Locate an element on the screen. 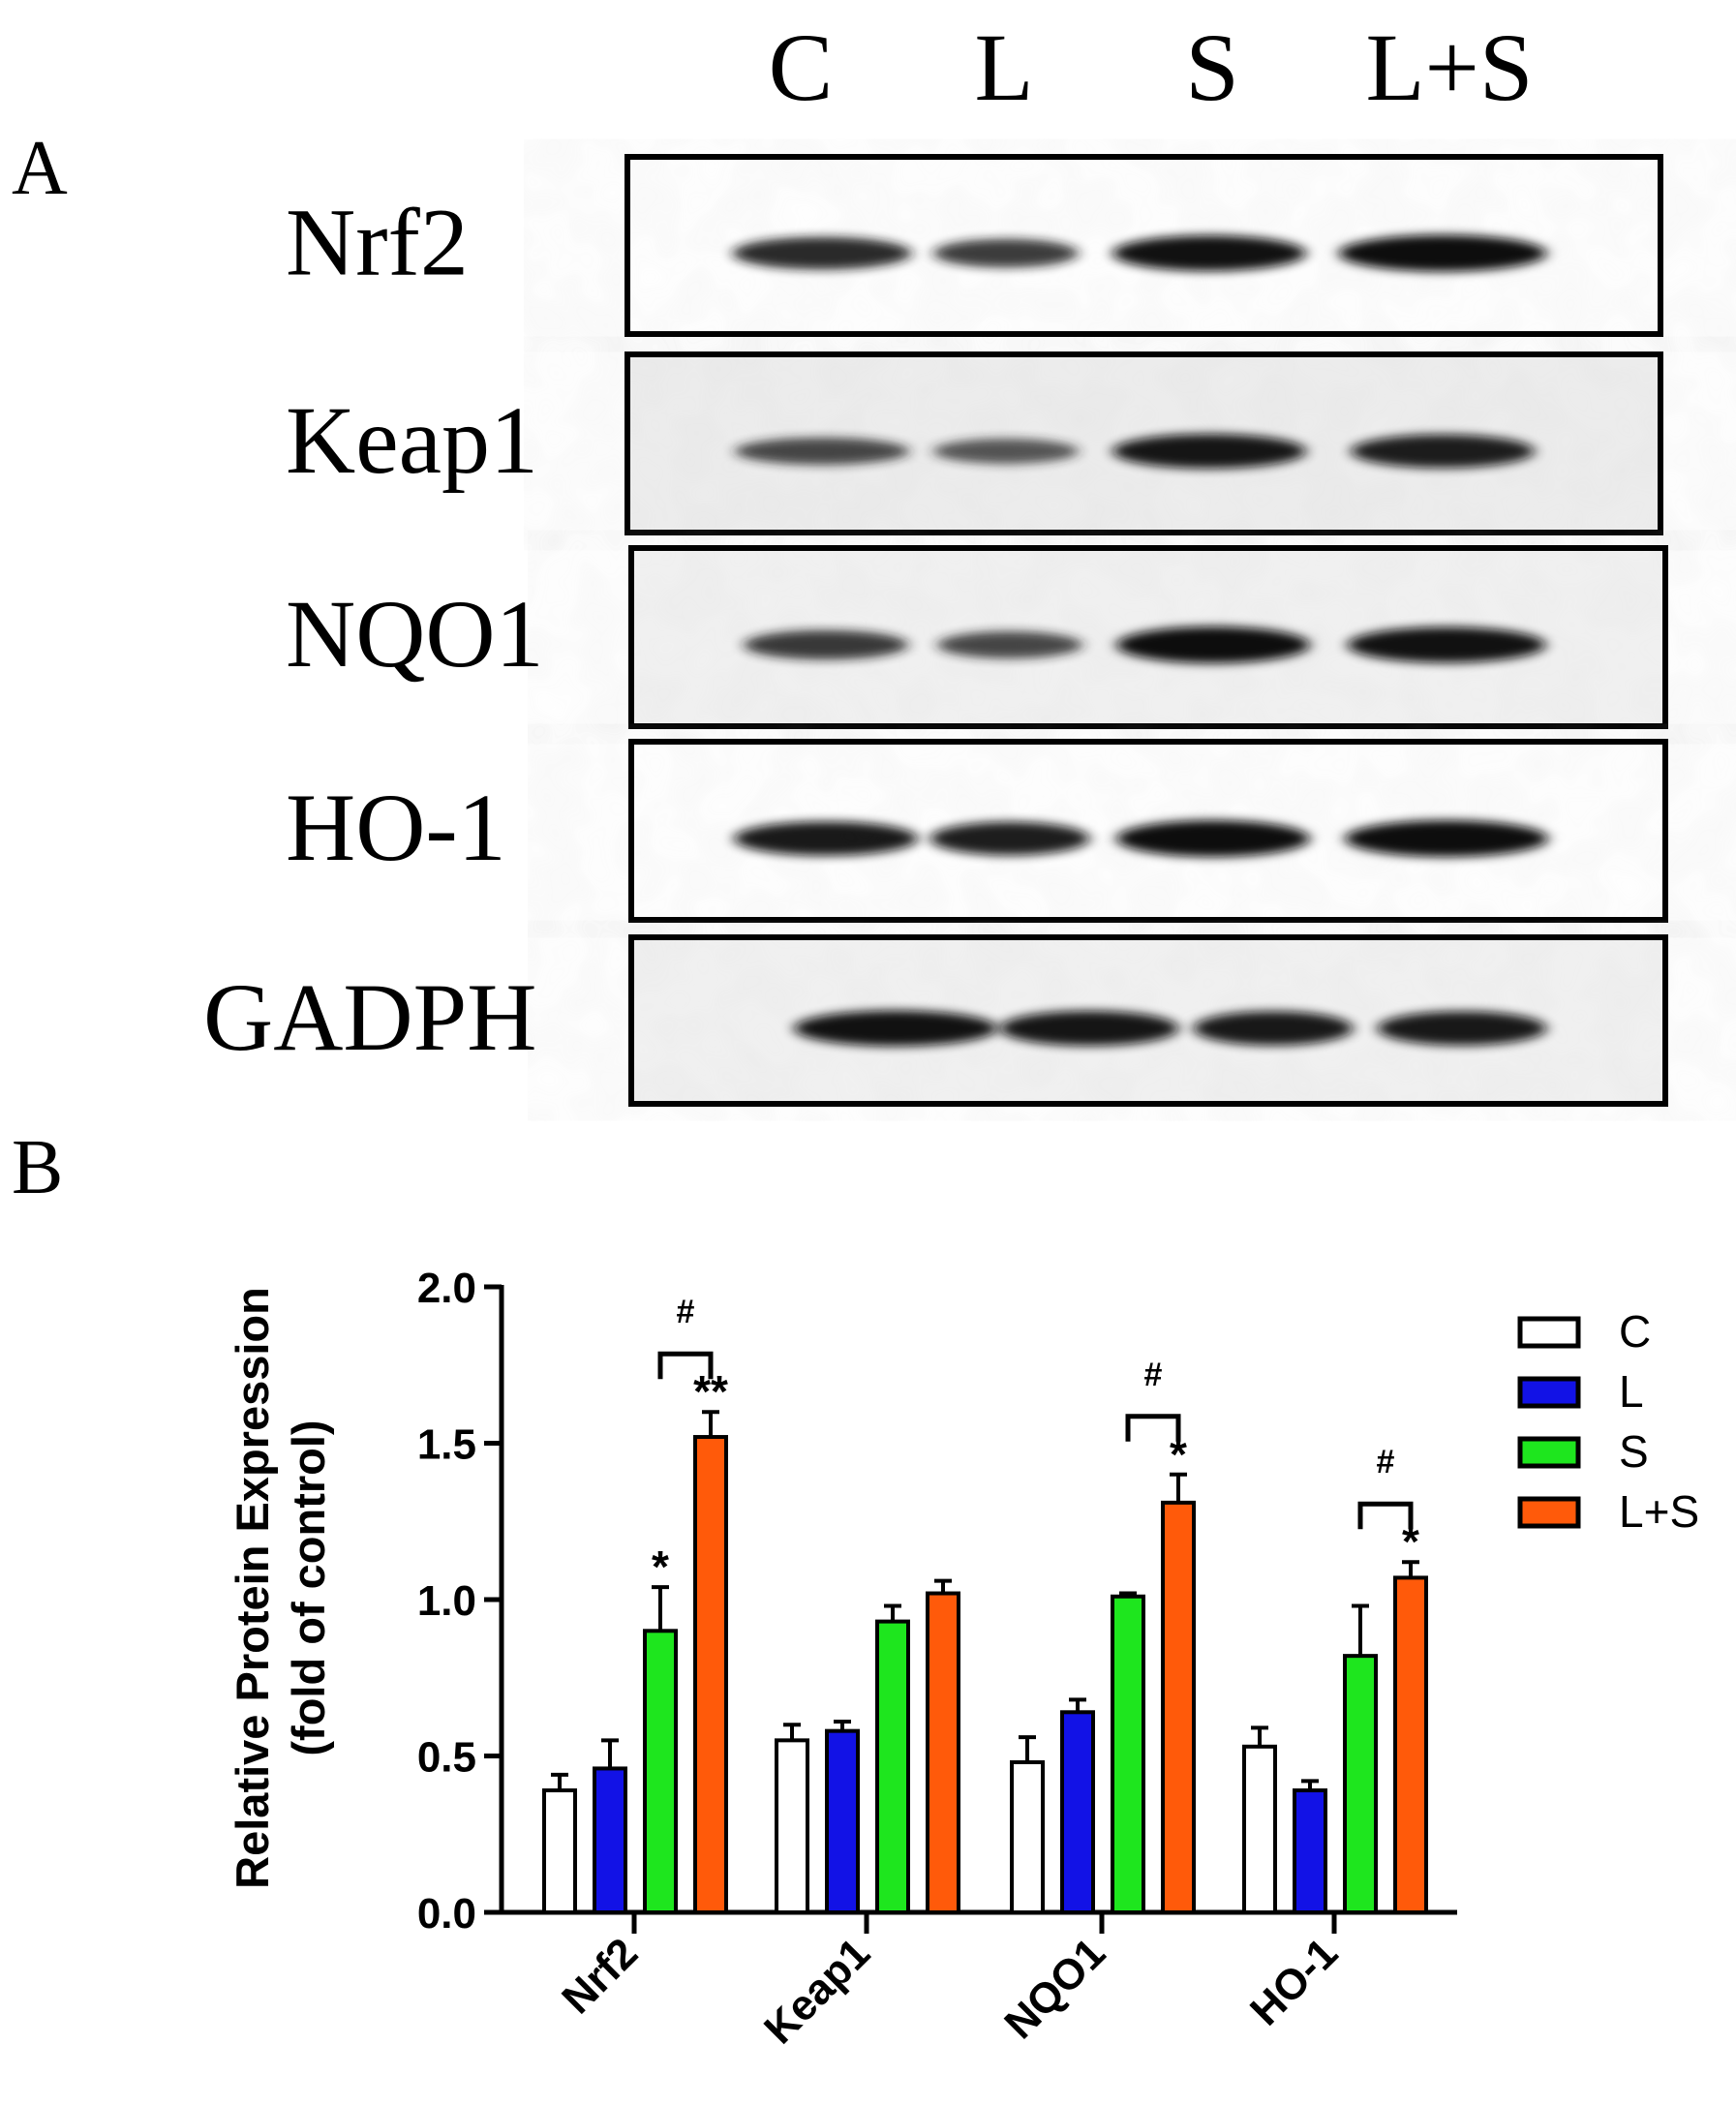 The width and height of the screenshot is (1736, 2106). x-tick-label: HO-1 is located at coordinates (1294, 1981).